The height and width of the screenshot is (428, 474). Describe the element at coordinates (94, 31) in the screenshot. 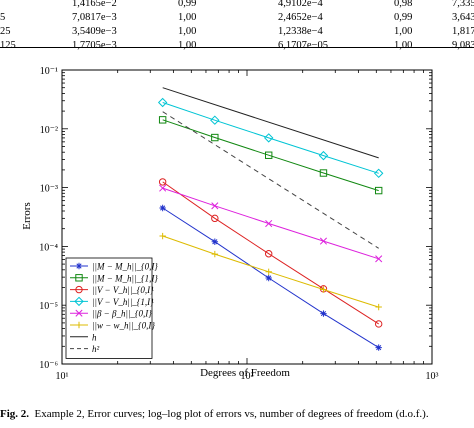

I see `table-cell: 3,5409e−3` at that location.